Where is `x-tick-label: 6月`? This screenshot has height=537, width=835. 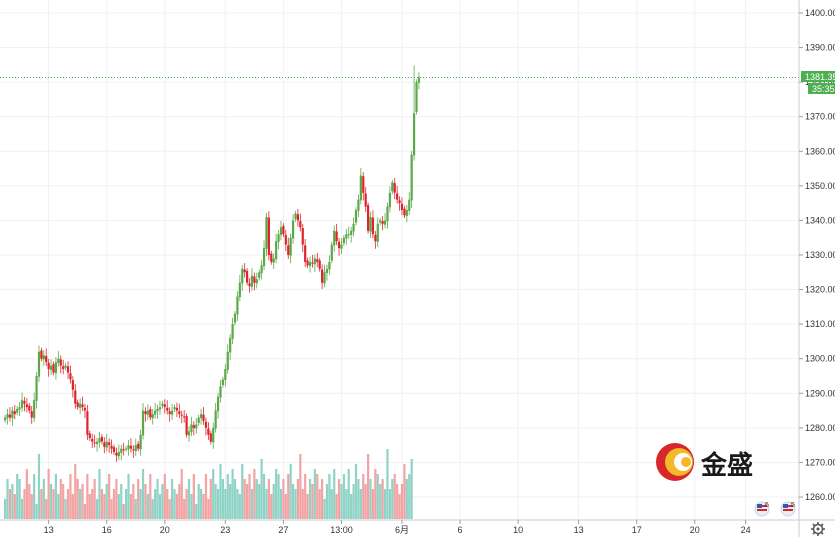 x-tick-label: 6月 is located at coordinates (402, 530).